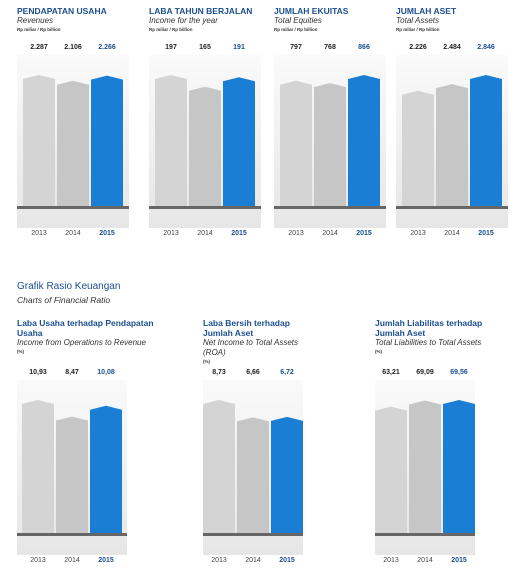 The height and width of the screenshot is (577, 524). I want to click on value-label: 6,72, so click(287, 372).